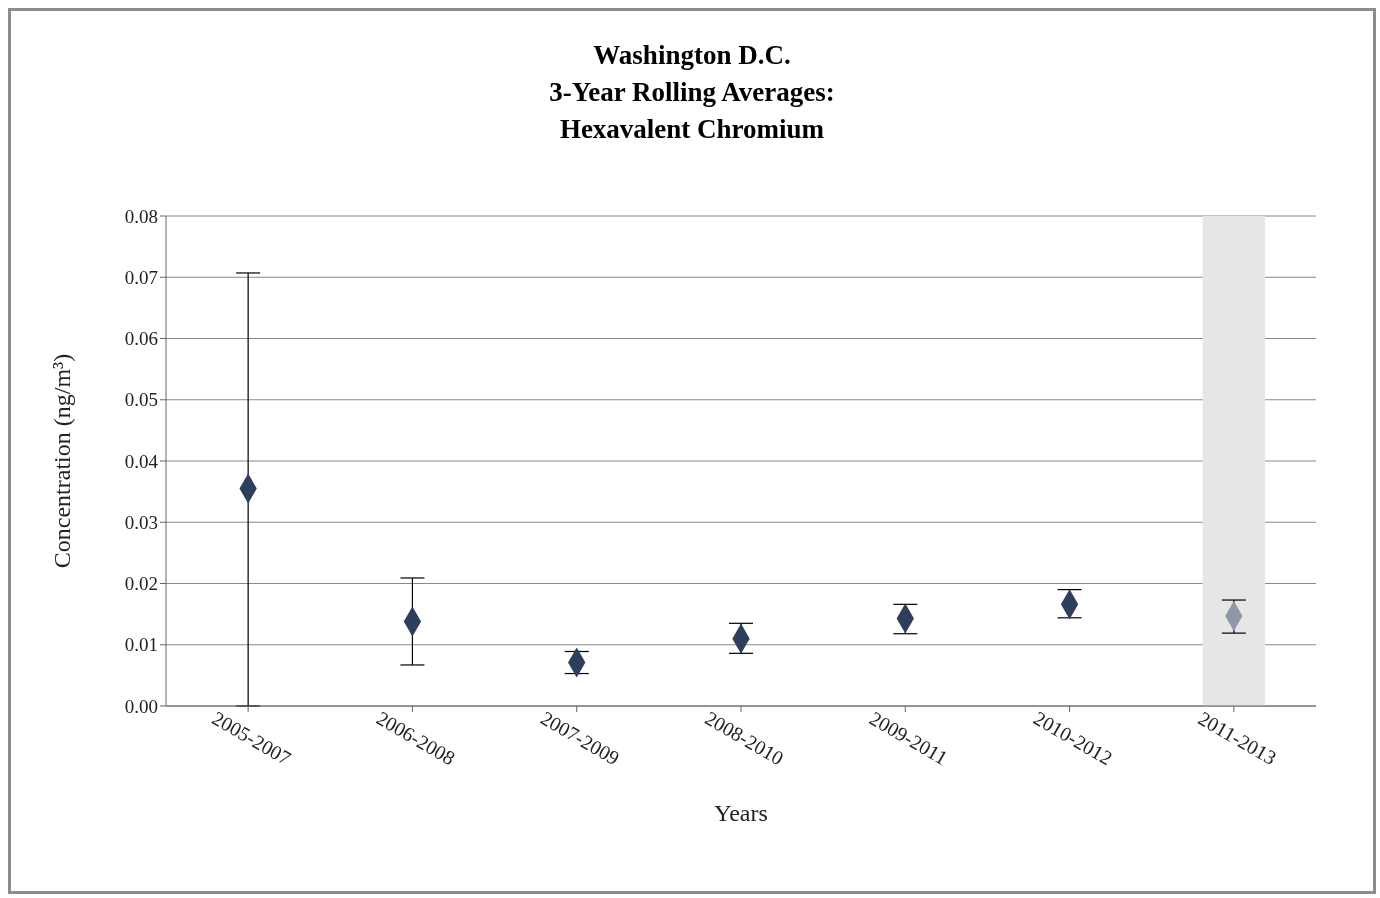 This screenshot has width=1380, height=898. What do you see at coordinates (741, 813) in the screenshot?
I see `x-axis-title: Years` at bounding box center [741, 813].